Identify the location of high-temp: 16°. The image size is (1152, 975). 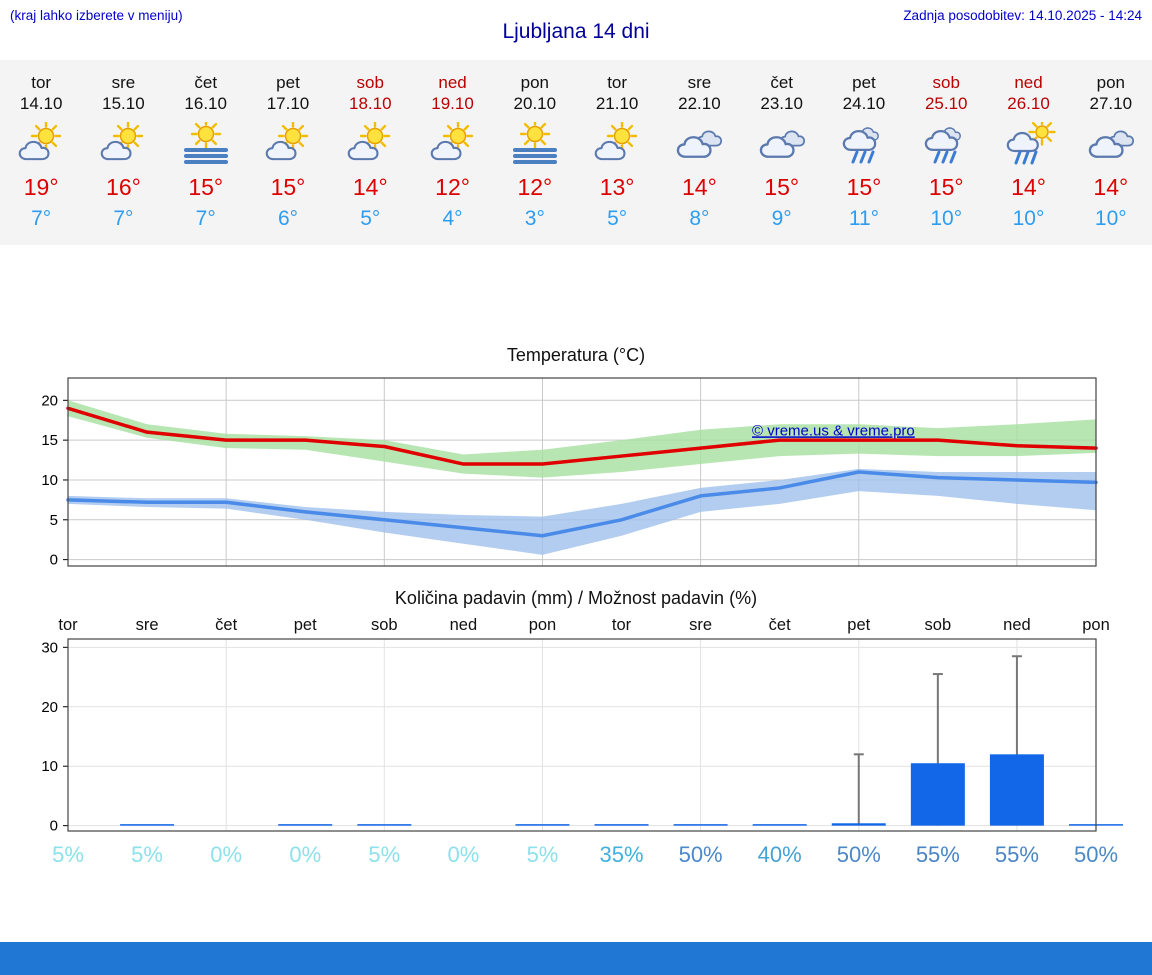
(123, 187).